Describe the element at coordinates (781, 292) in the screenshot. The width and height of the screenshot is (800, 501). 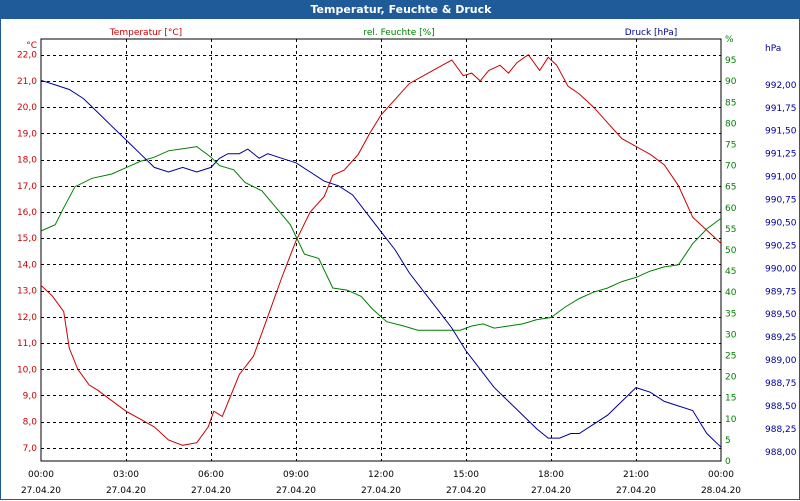
I see `pressure-tick-label: 989,75` at that location.